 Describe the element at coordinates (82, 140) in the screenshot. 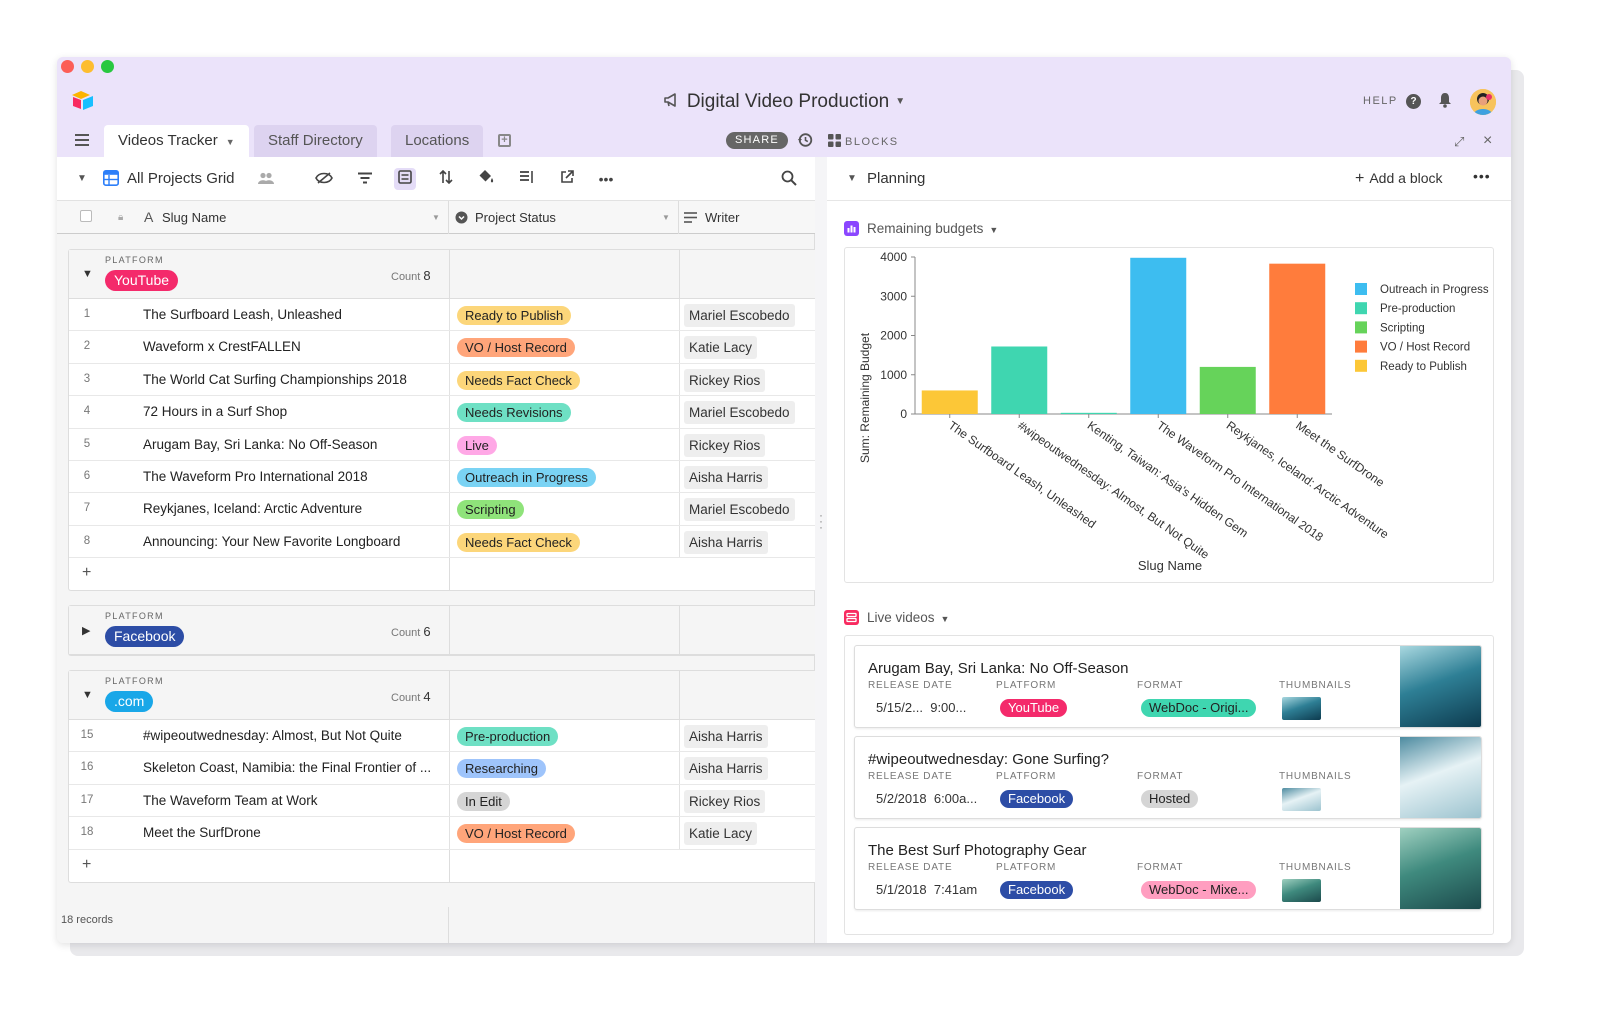

I see `menu-icon` at that location.